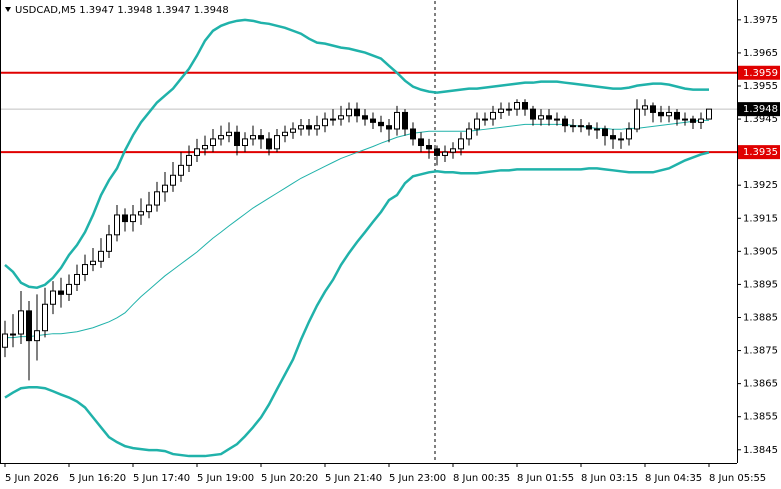 The image size is (781, 489). Describe the element at coordinates (760, 251) in the screenshot. I see `y-tick-label: 1.3905` at that location.